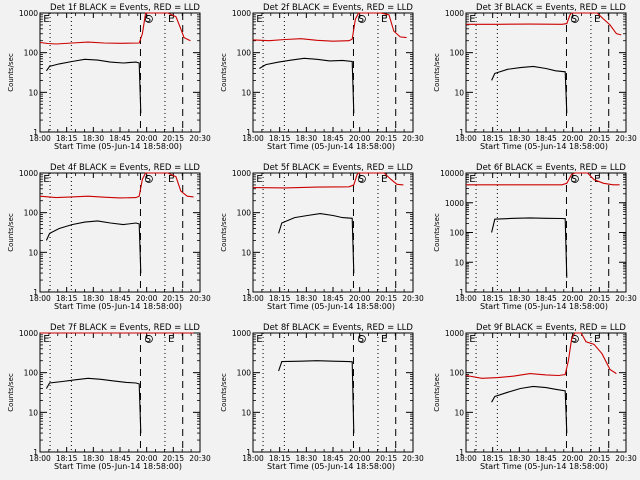  Describe the element at coordinates (338, 328) in the screenshot. I see `chart-title: Det 8f BLACK = Events, RED = LLD` at that location.